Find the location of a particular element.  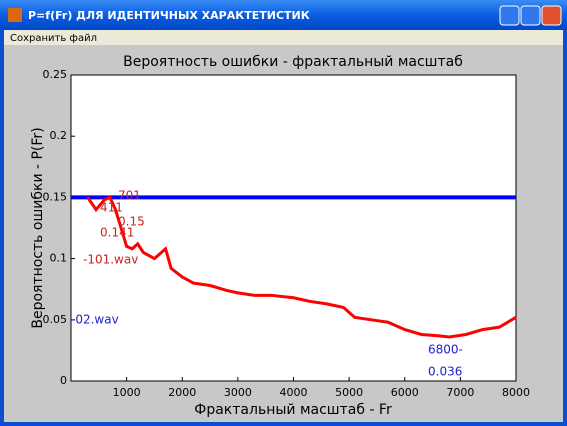

annotation: 0.141 is located at coordinates (117, 233).